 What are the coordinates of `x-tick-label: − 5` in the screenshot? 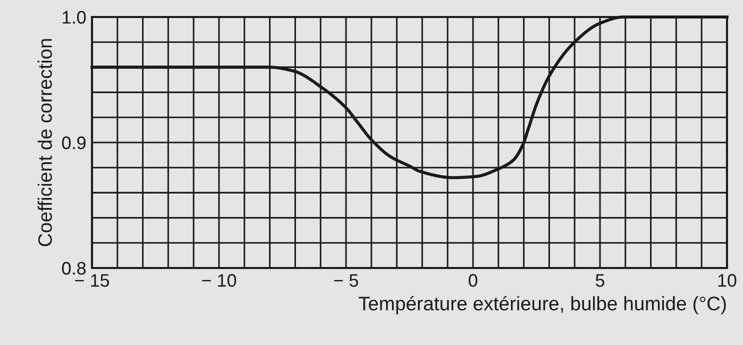 It's located at (346, 280).